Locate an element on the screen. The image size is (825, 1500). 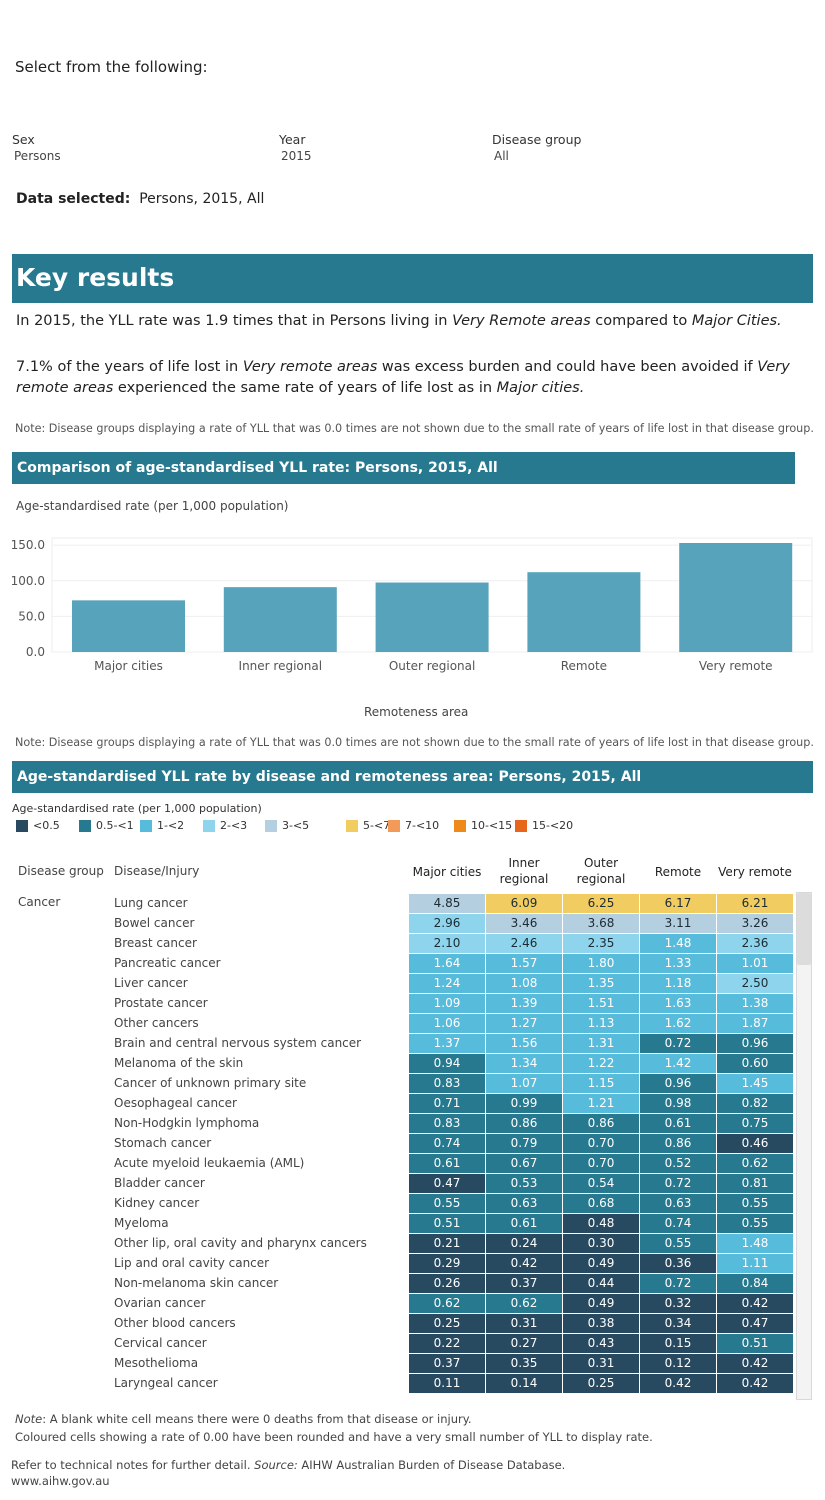
heatmap-cell: 1.31 is located at coordinates (601, 1043).